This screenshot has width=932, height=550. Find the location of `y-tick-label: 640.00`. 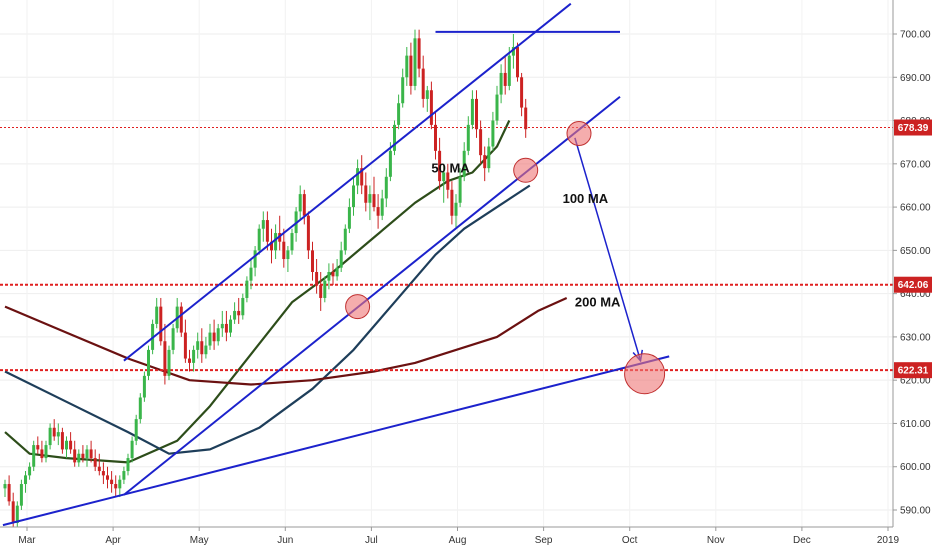

y-tick-label: 640.00 is located at coordinates (915, 294).